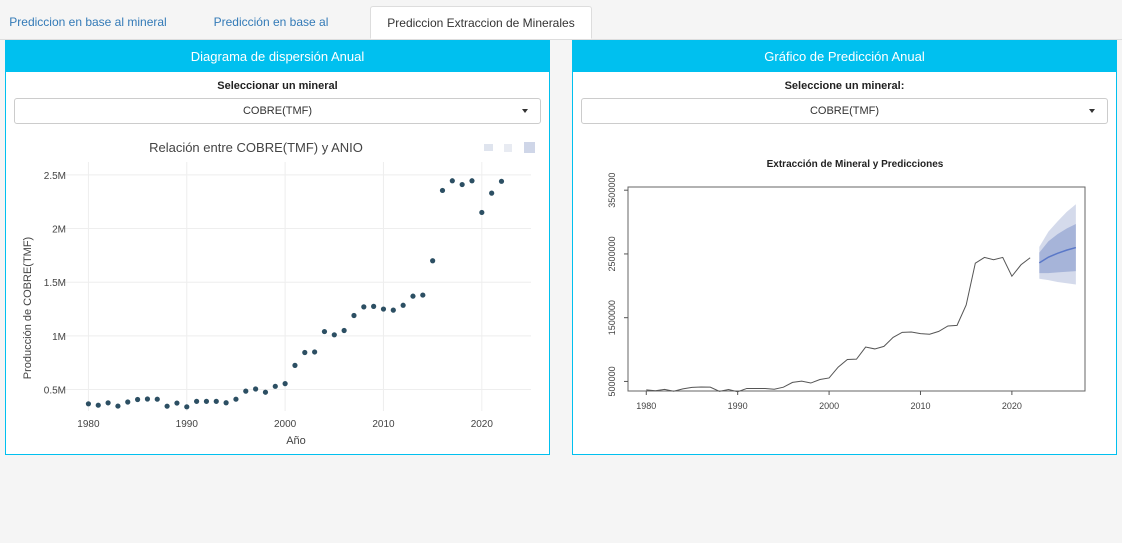  Describe the element at coordinates (28, 308) in the screenshot. I see `scatter-y-axis-label: Producción de COBRE(TMF)` at that location.